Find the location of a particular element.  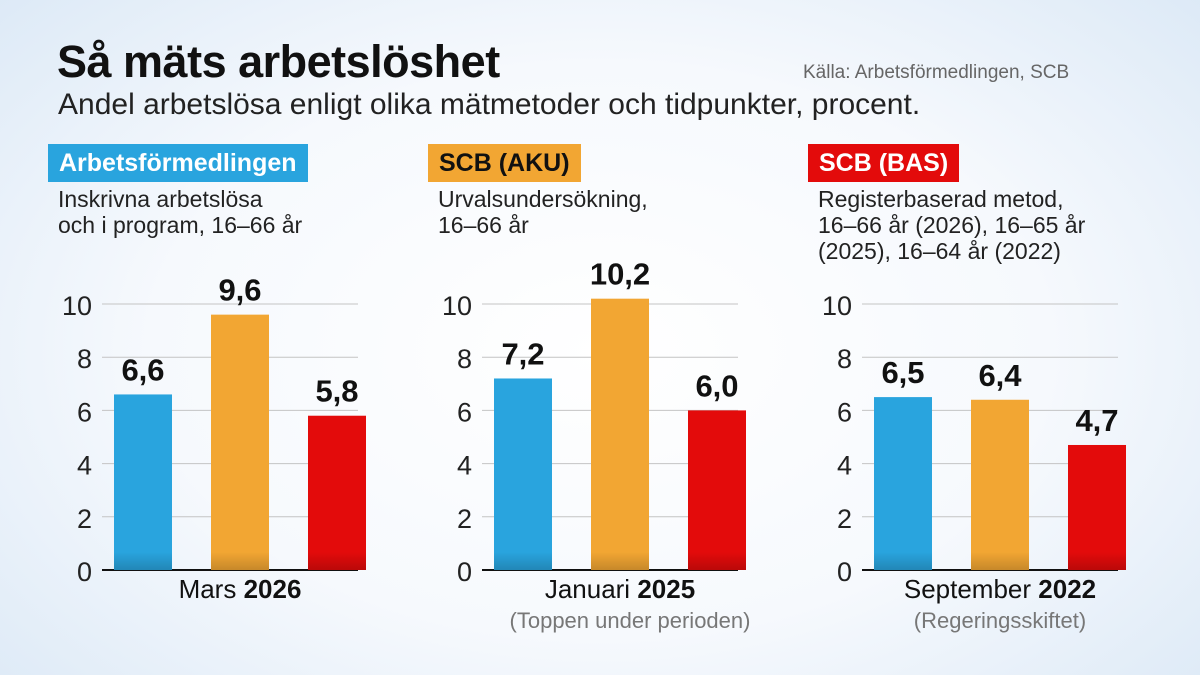

desc-line: och i program, 16–66 år is located at coordinates (180, 225).